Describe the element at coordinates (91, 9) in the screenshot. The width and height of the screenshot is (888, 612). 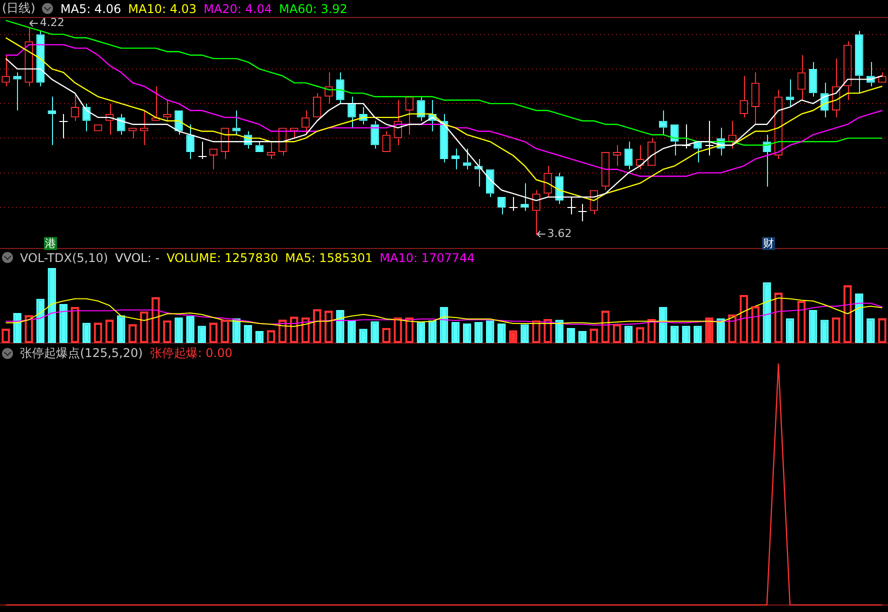
I see `text: MA5: 4.06` at that location.